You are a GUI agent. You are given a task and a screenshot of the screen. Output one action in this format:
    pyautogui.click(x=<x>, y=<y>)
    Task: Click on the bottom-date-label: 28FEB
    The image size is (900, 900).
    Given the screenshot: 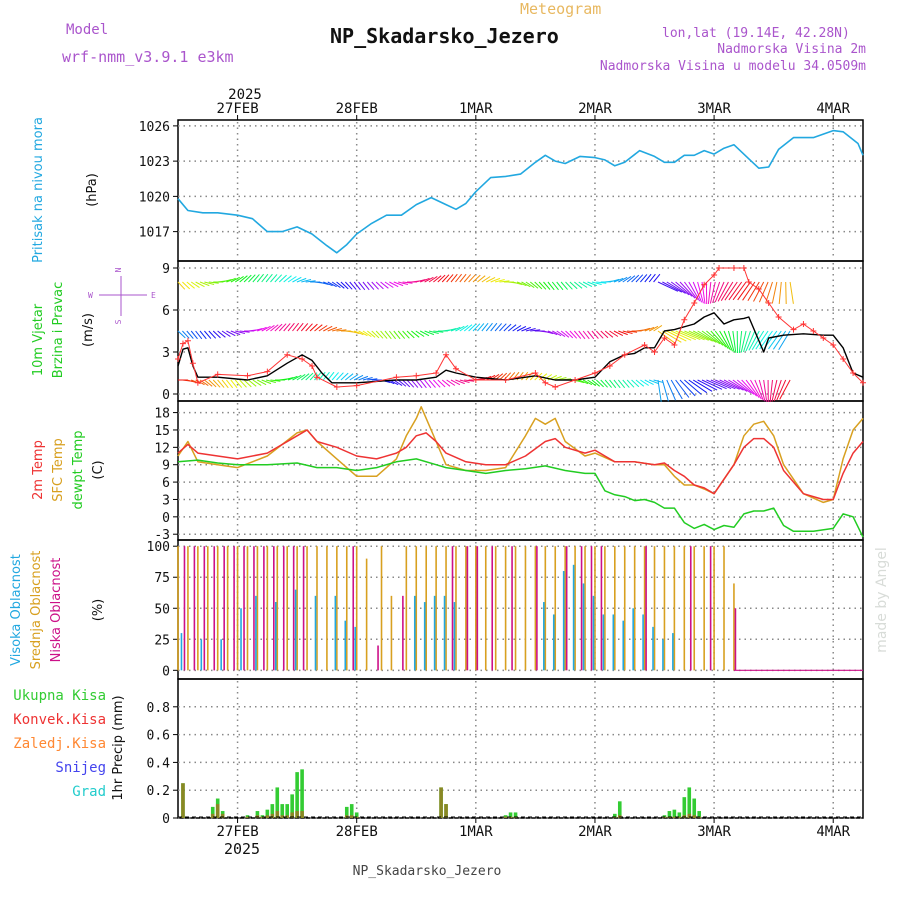 What is the action you would take?
    pyautogui.click(x=357, y=832)
    